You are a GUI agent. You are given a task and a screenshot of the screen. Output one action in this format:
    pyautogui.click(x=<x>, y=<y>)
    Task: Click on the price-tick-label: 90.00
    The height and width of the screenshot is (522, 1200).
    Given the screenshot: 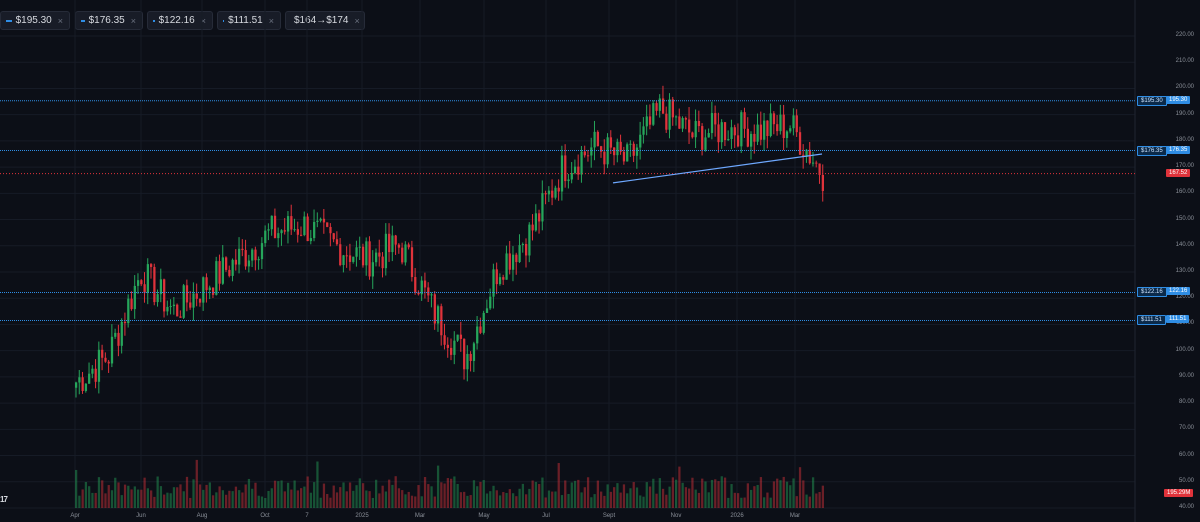 What is the action you would take?
    pyautogui.click(x=1186, y=375)
    